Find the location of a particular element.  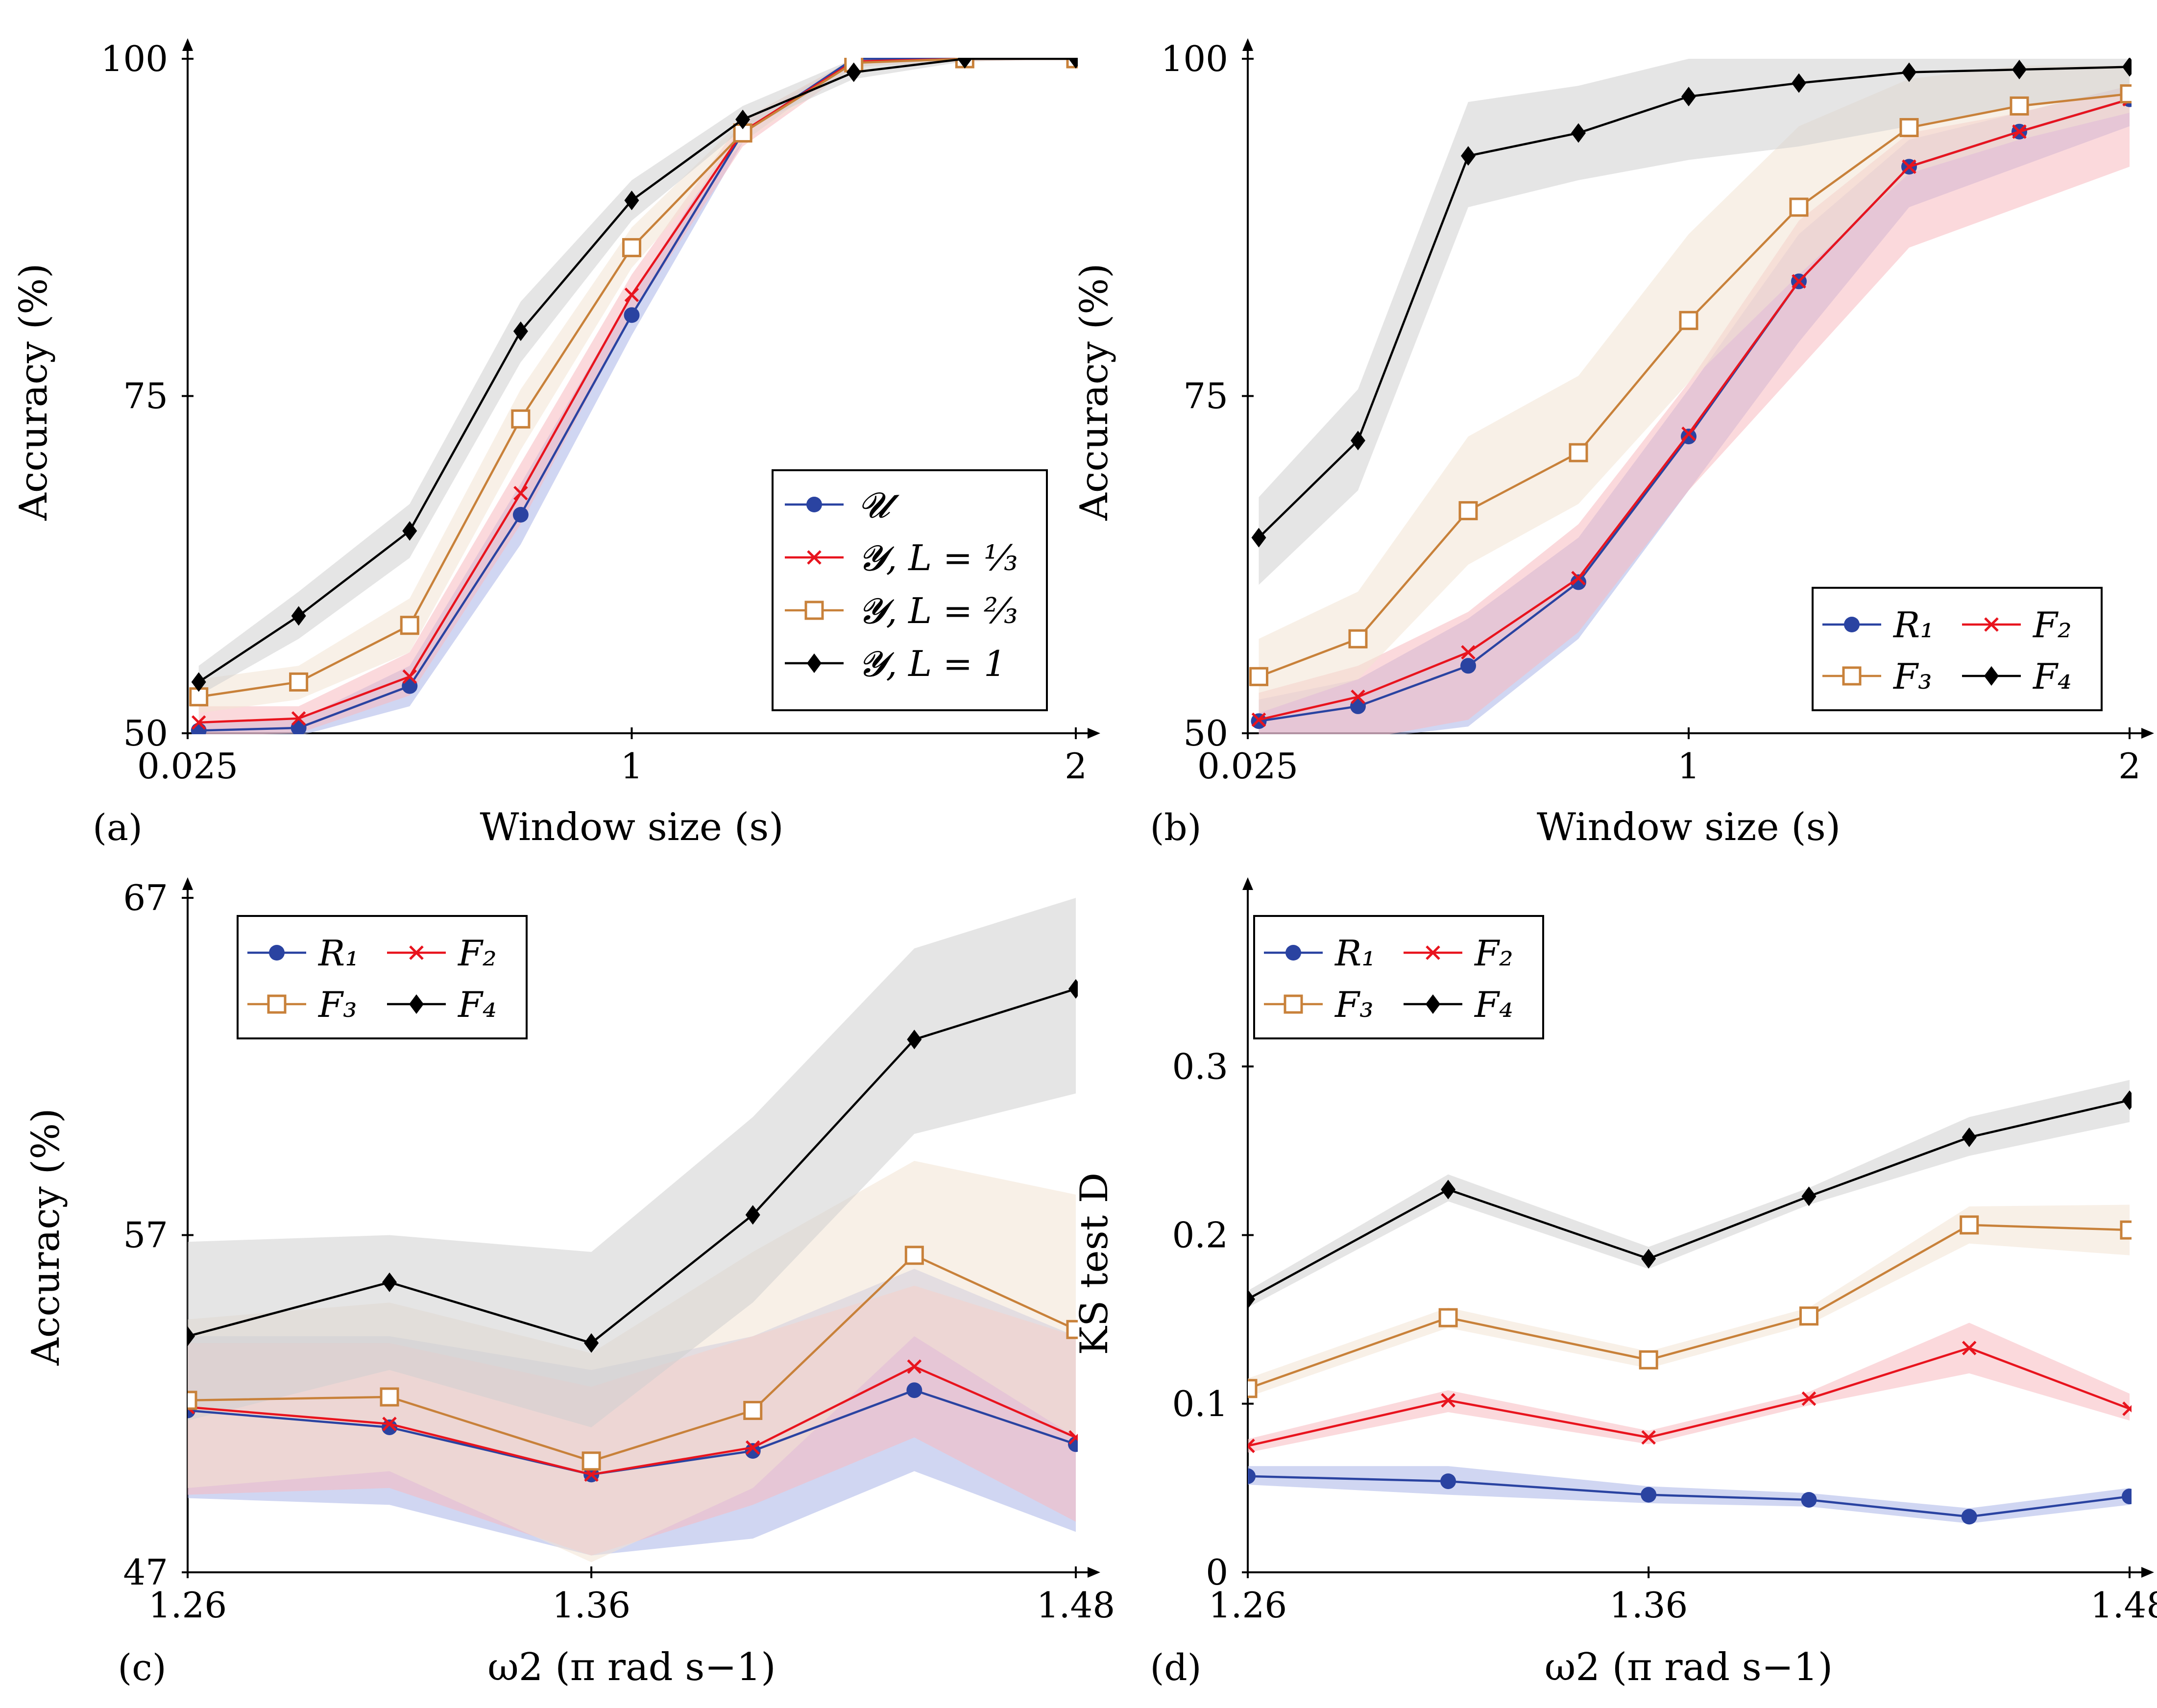

legend: 𝓤𝓨, L = ⅓𝓨, L = ⅔𝓨, L = 1 is located at coordinates (910, 590).